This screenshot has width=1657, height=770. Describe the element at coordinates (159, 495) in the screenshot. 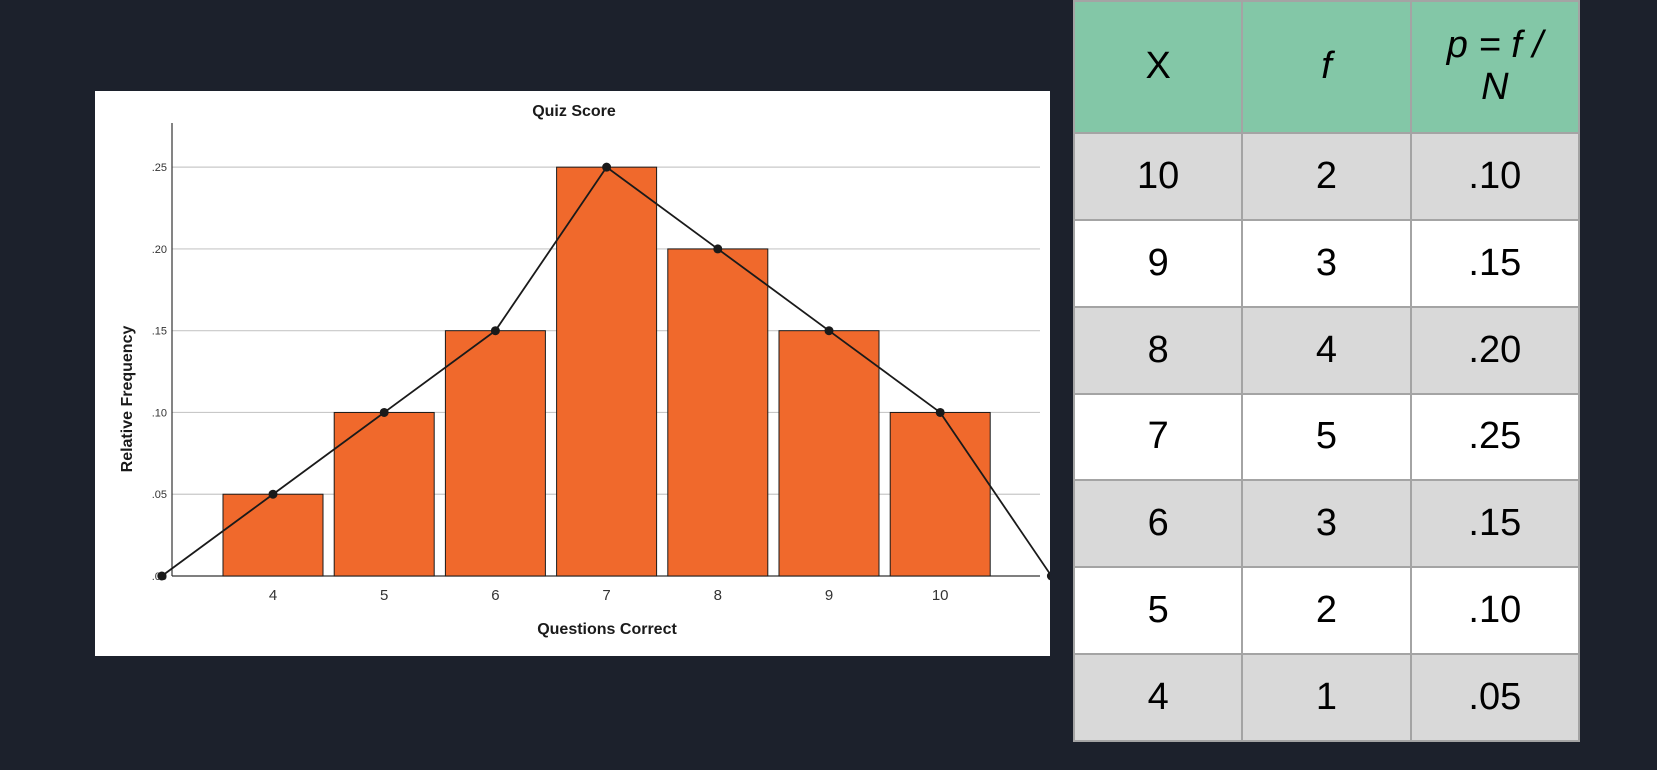

I see `y-tick-label: .05` at that location.